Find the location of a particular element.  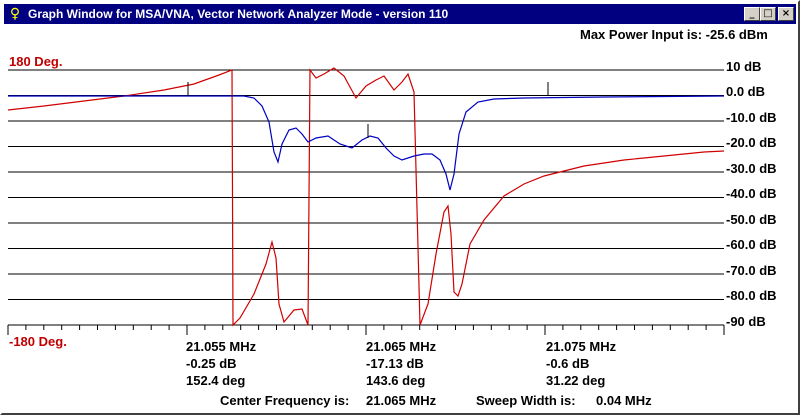

marker-2-frequency: 21.065 MHz is located at coordinates (401, 346).